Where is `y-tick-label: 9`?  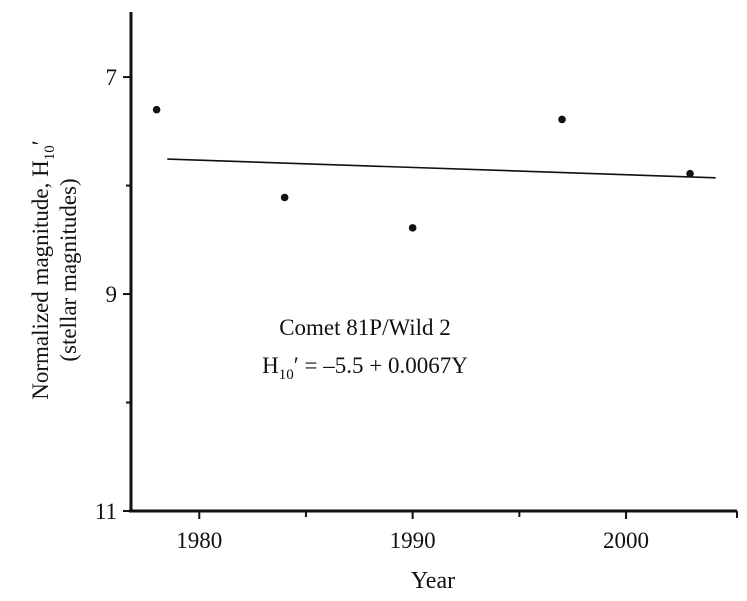 y-tick-label: 9 is located at coordinates (112, 294).